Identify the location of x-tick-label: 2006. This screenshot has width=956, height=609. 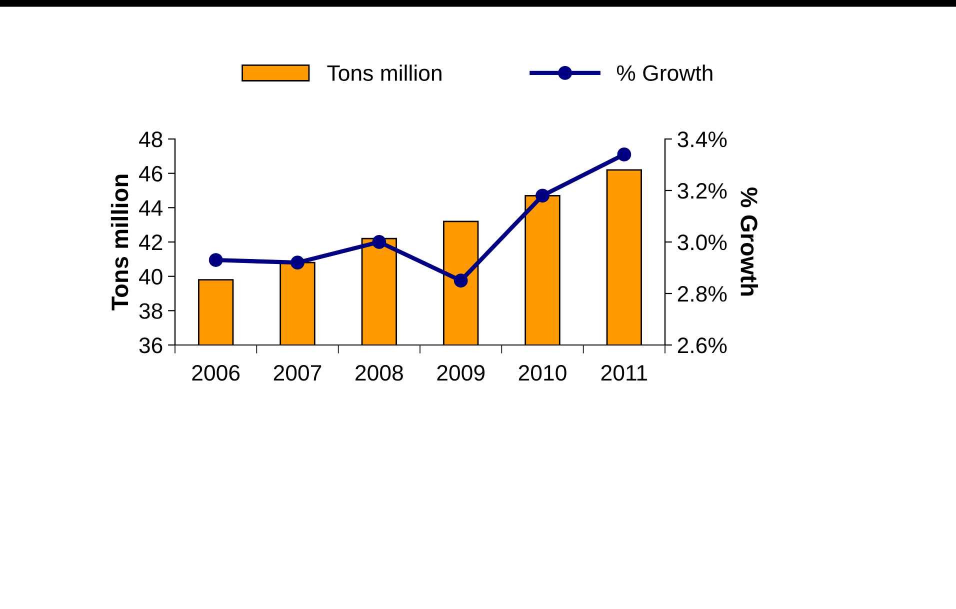
(216, 373).